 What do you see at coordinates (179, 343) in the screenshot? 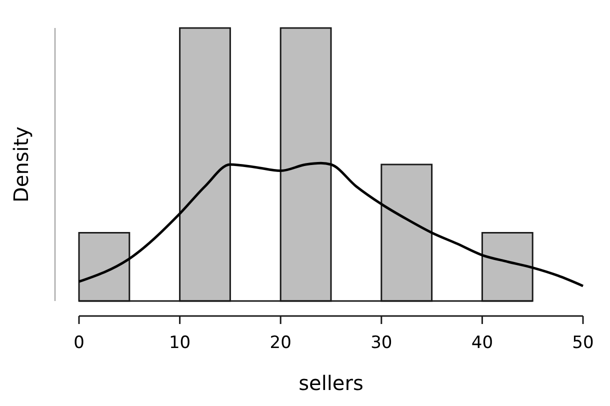
I see `x-tick-label: 10` at bounding box center [179, 343].